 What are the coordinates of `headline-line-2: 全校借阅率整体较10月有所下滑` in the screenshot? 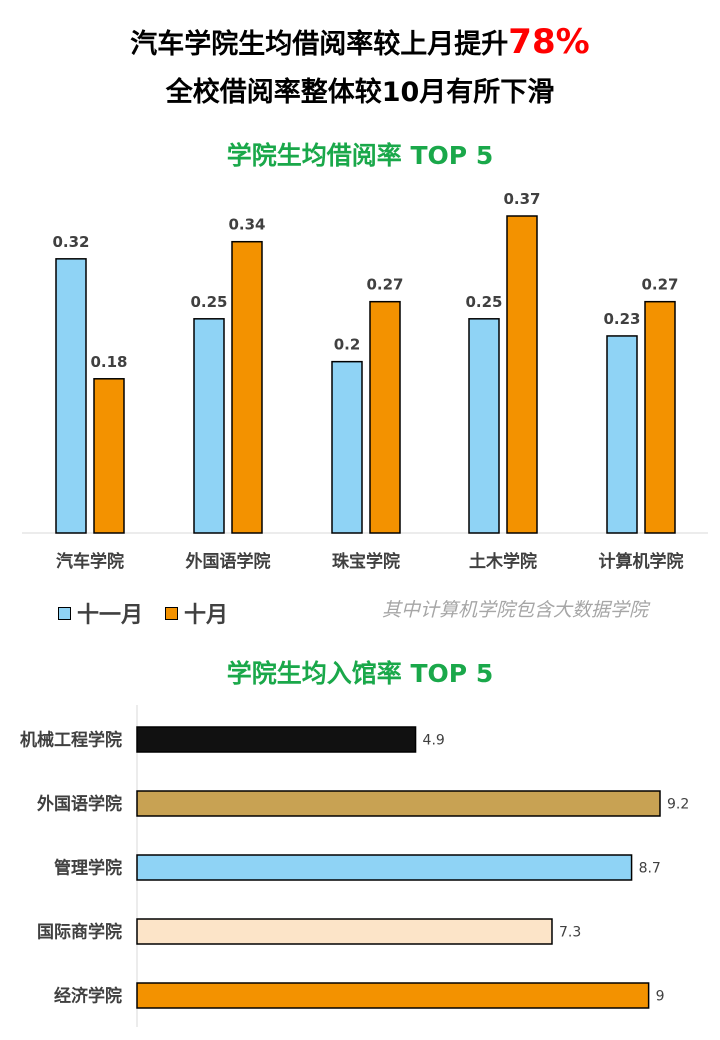 It's located at (360, 92).